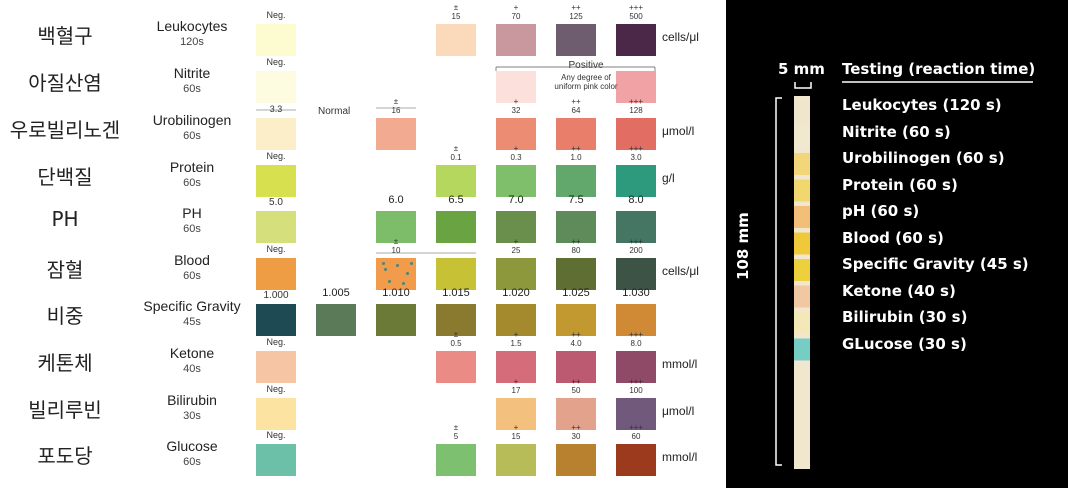 This screenshot has width=1068, height=488. Describe the element at coordinates (576, 106) in the screenshot. I see `swatch-value-label: ++ 64` at that location.